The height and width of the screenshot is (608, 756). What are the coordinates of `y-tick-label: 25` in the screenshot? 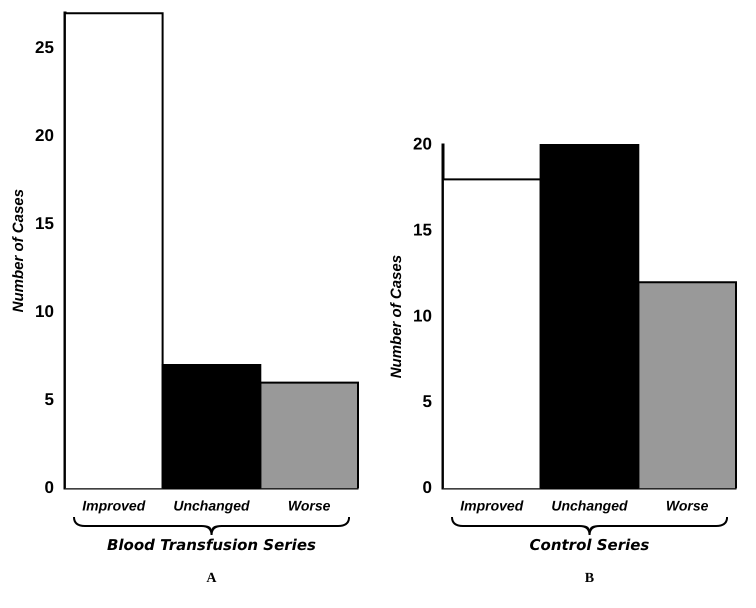 It's located at (44, 48).